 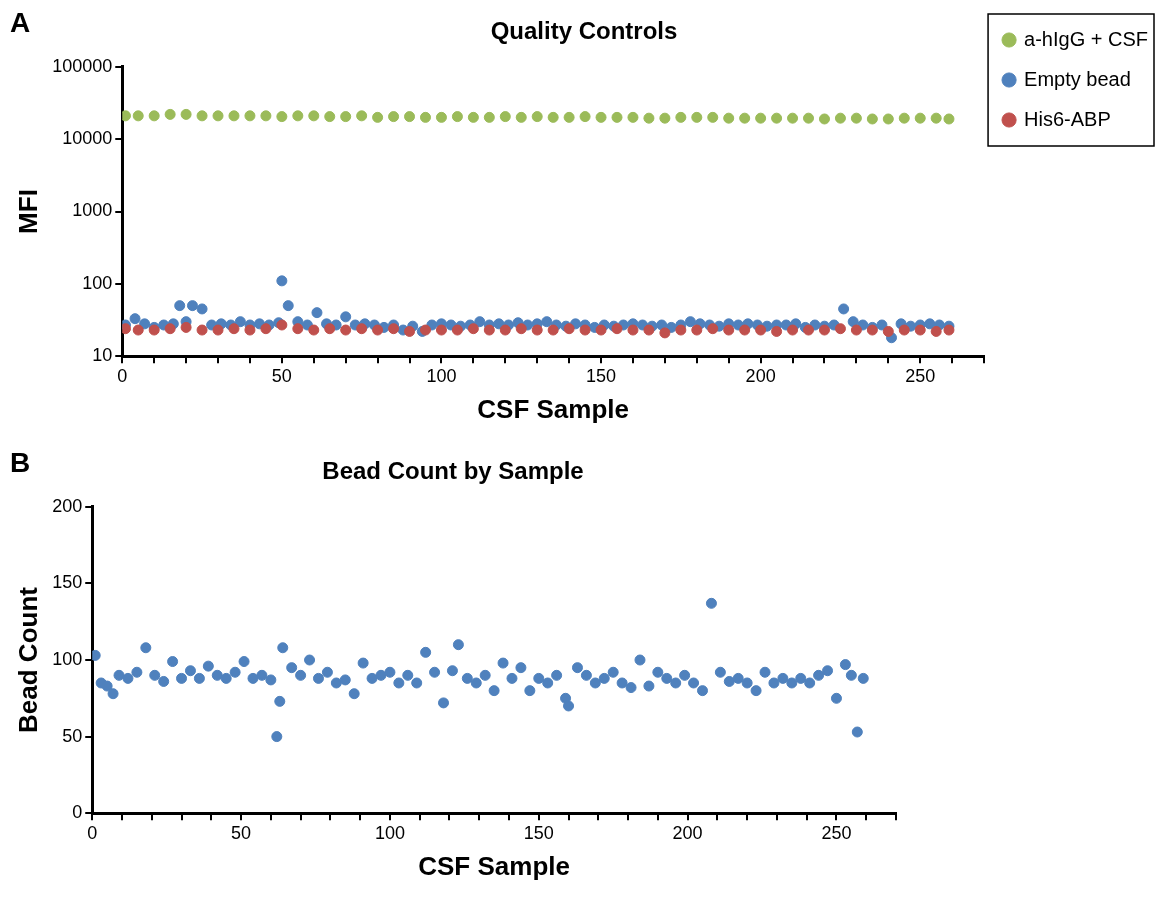 What do you see at coordinates (453, 471) in the screenshot?
I see `chart-title: Bead Count by Sample` at bounding box center [453, 471].